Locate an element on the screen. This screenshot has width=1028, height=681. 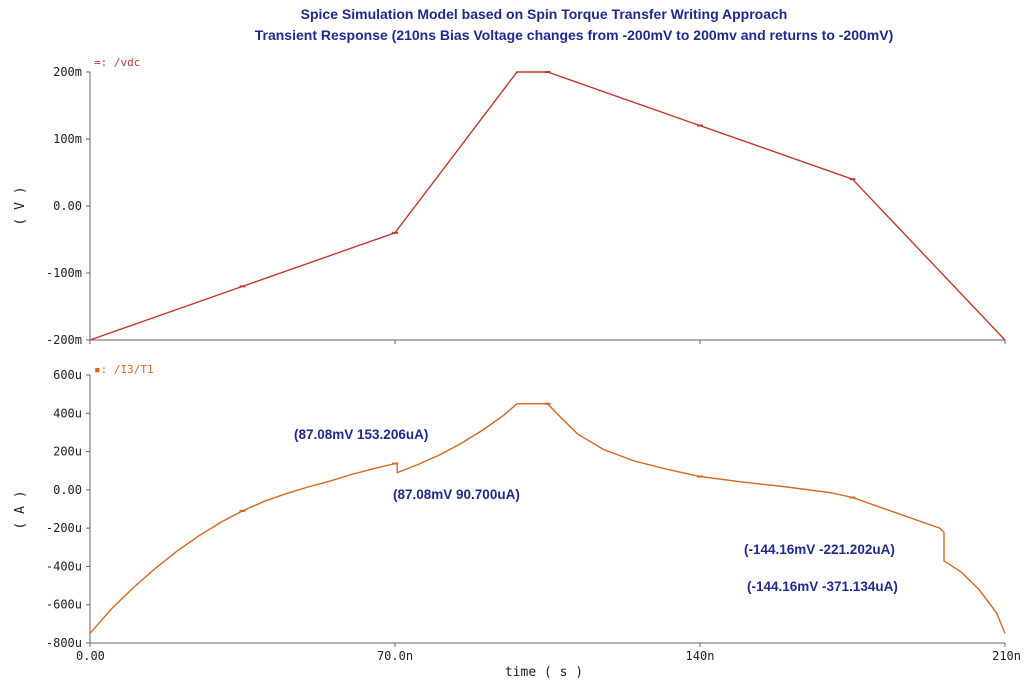
x-tick-label: 140n is located at coordinates (700, 656).